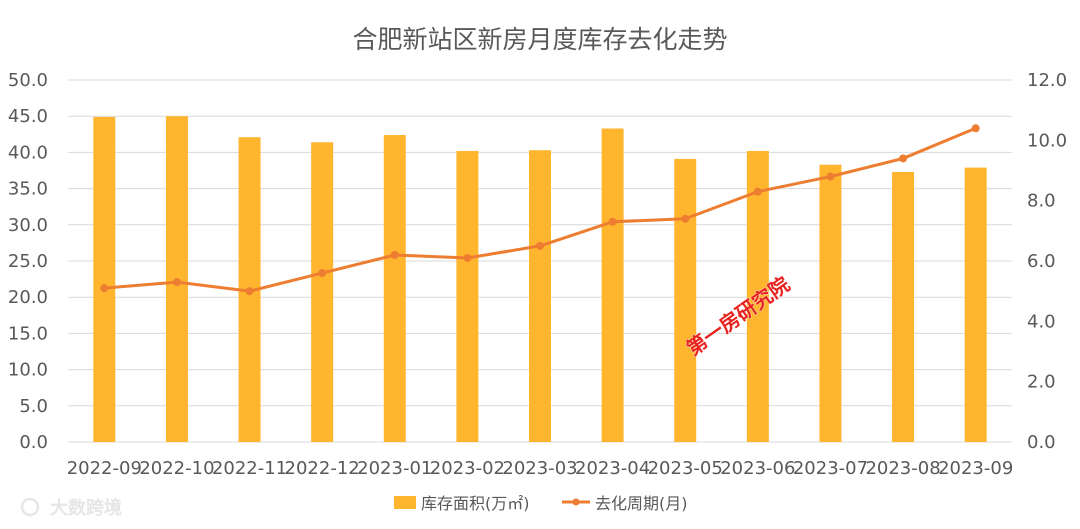  I want to click on left-tick-label: 10.0, so click(28, 370).